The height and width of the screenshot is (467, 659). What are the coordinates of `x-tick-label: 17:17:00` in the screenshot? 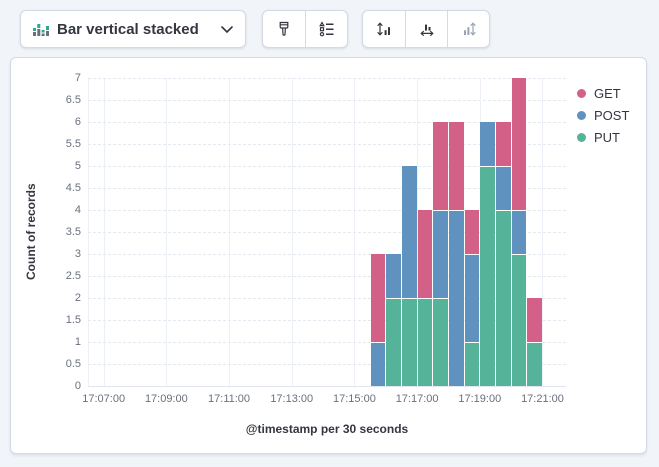 It's located at (417, 399).